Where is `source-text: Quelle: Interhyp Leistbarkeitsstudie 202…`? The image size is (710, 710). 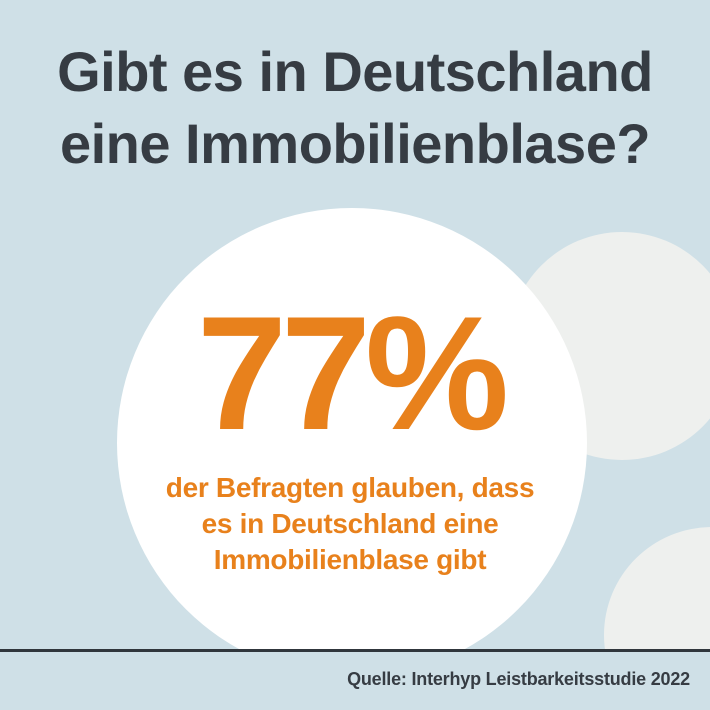
source-text: Quelle: Interhyp Leistbarkeitsstudie 202… is located at coordinates (518, 679).